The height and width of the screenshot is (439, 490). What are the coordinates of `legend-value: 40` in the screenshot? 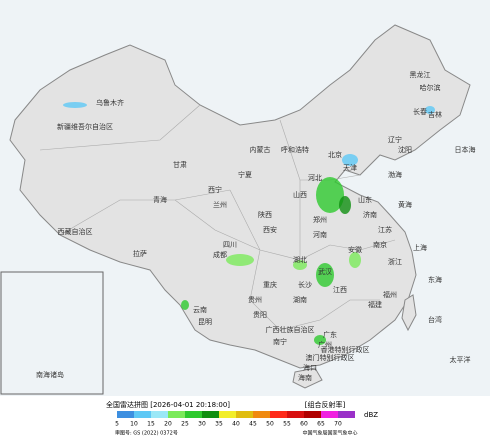 It's located at (236, 424).